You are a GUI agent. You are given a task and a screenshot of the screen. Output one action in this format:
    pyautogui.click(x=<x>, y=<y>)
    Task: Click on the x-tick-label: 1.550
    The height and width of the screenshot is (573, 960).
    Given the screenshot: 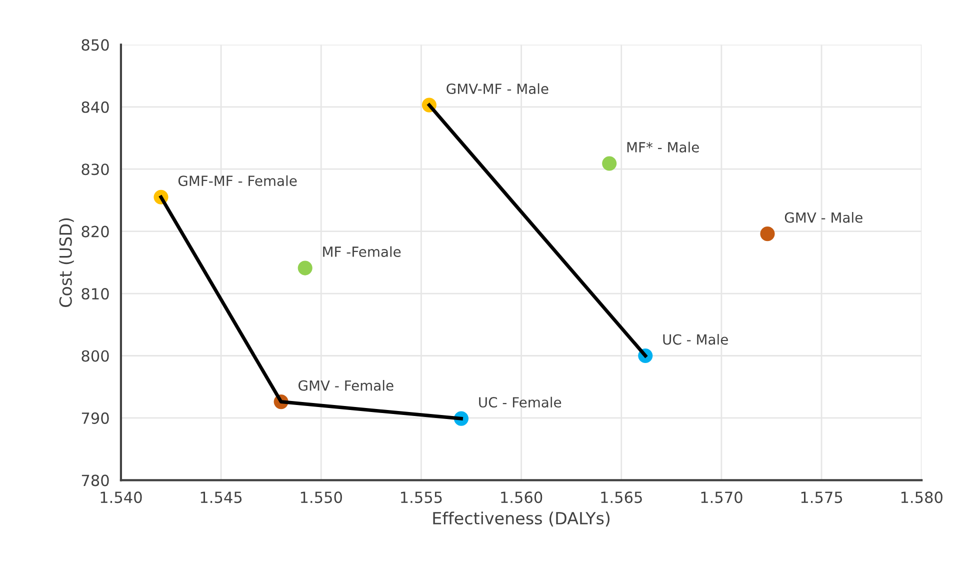 What is the action you would take?
    pyautogui.click(x=321, y=498)
    